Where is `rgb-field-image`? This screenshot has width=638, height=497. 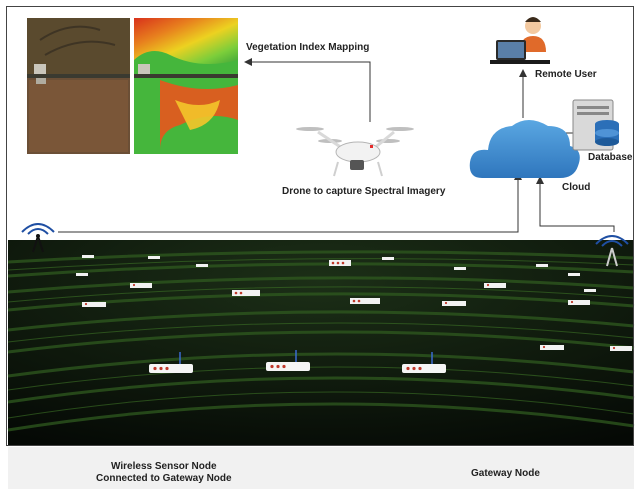
rgb-field-image is located at coordinates (78, 86).